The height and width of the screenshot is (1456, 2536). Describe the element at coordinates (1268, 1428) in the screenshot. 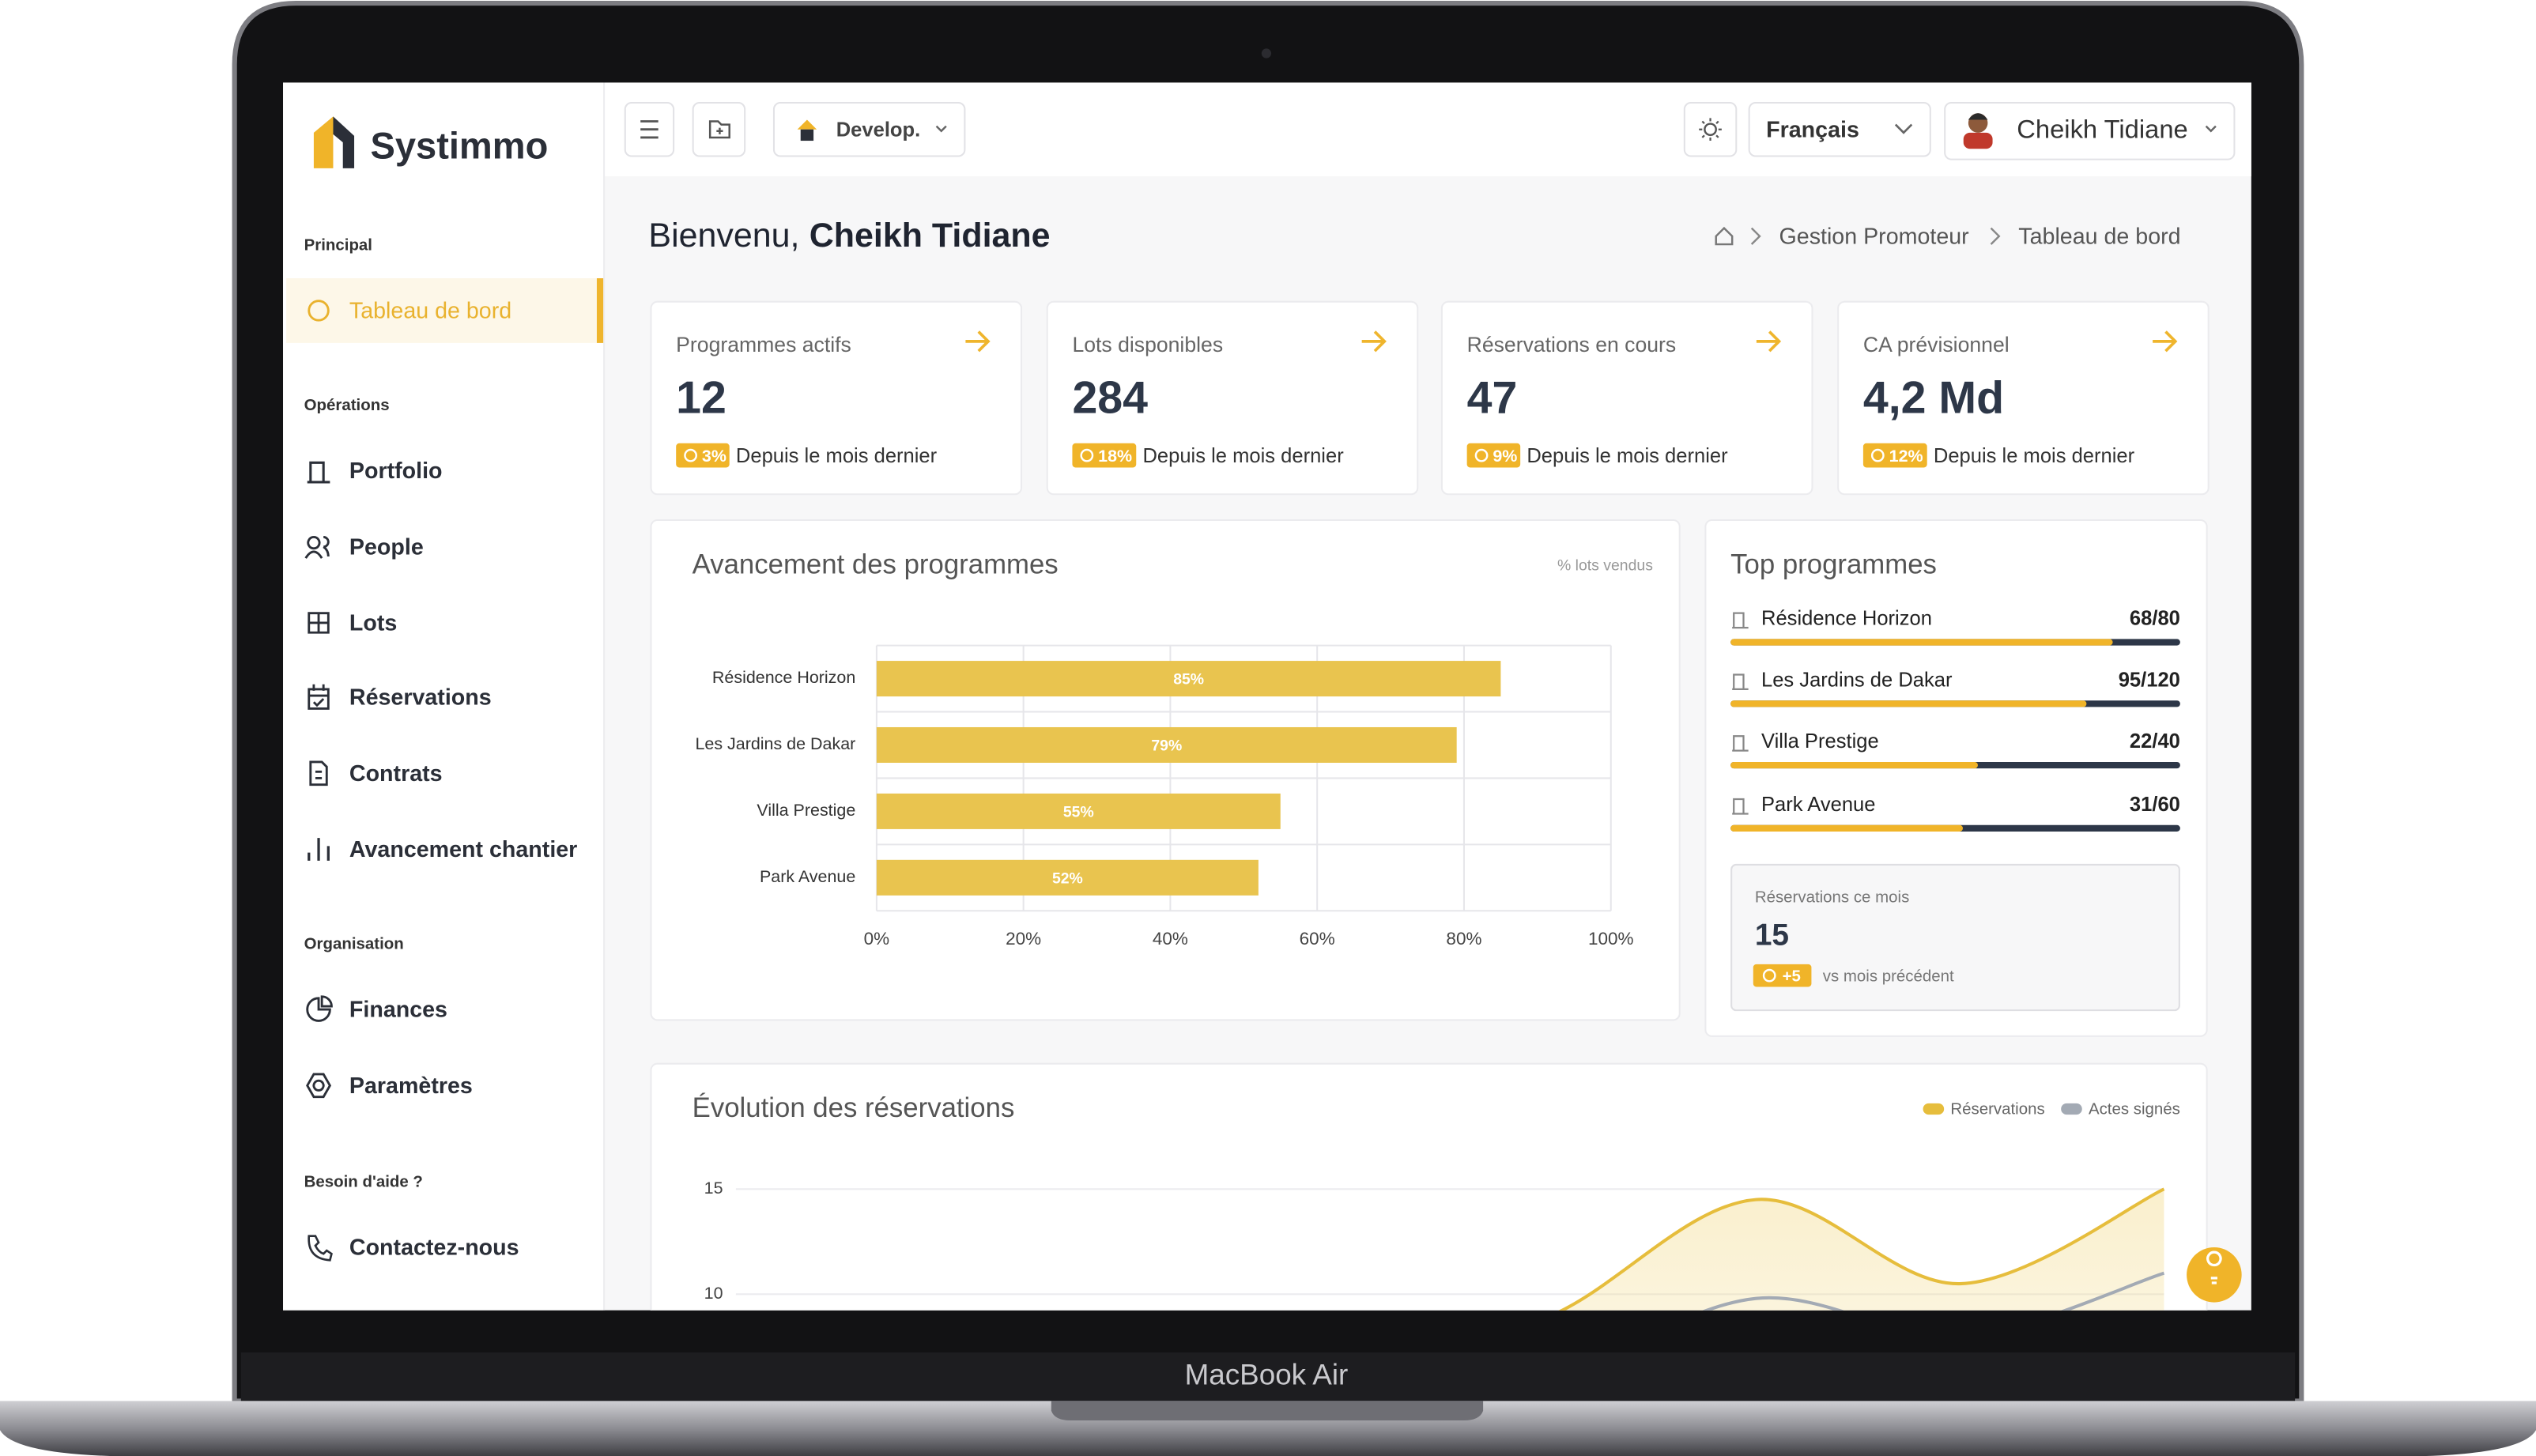

I see `laptop-base` at that location.